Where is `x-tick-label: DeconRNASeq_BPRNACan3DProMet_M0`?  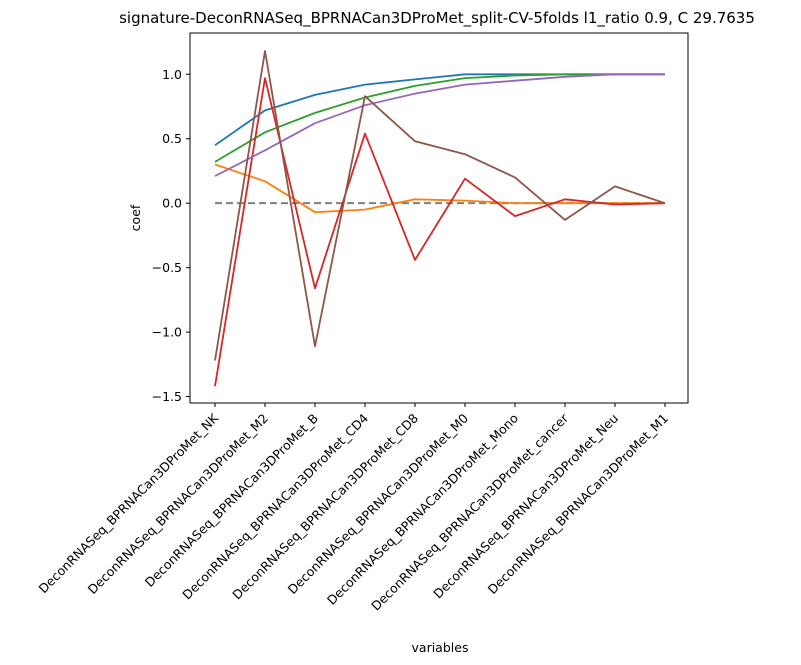 x-tick-label: DeconRNASeq_BPRNACan3DProMet_M0 is located at coordinates (378, 503).